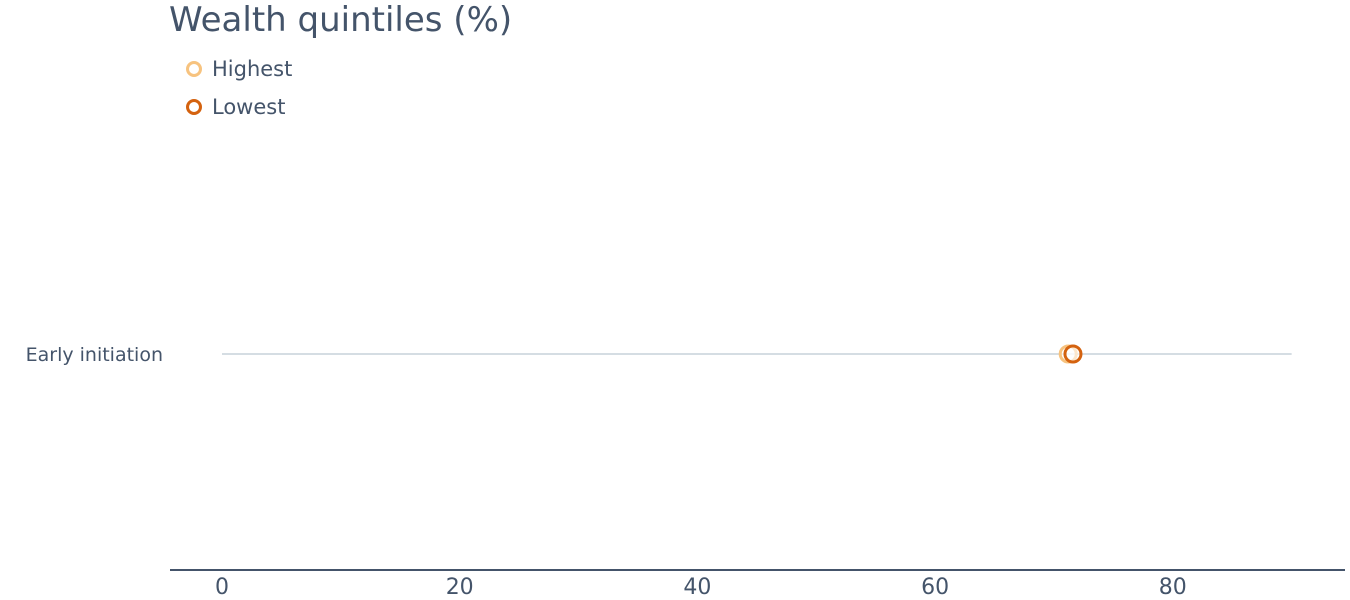 Image resolution: width=1350 pixels, height=600 pixels. What do you see at coordinates (460, 587) in the screenshot?
I see `x-tick-label: 20` at bounding box center [460, 587].